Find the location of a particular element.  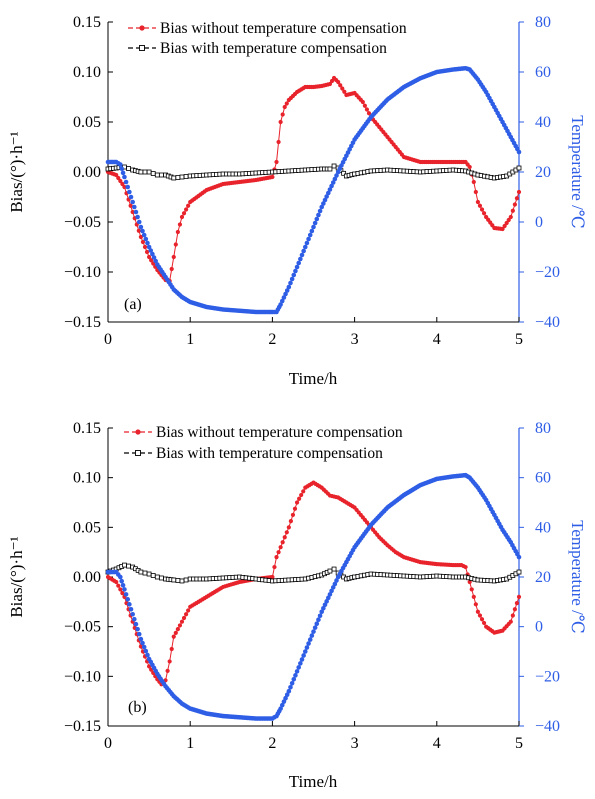

y-tick-label: 0.05 is located at coordinates (87, 122).